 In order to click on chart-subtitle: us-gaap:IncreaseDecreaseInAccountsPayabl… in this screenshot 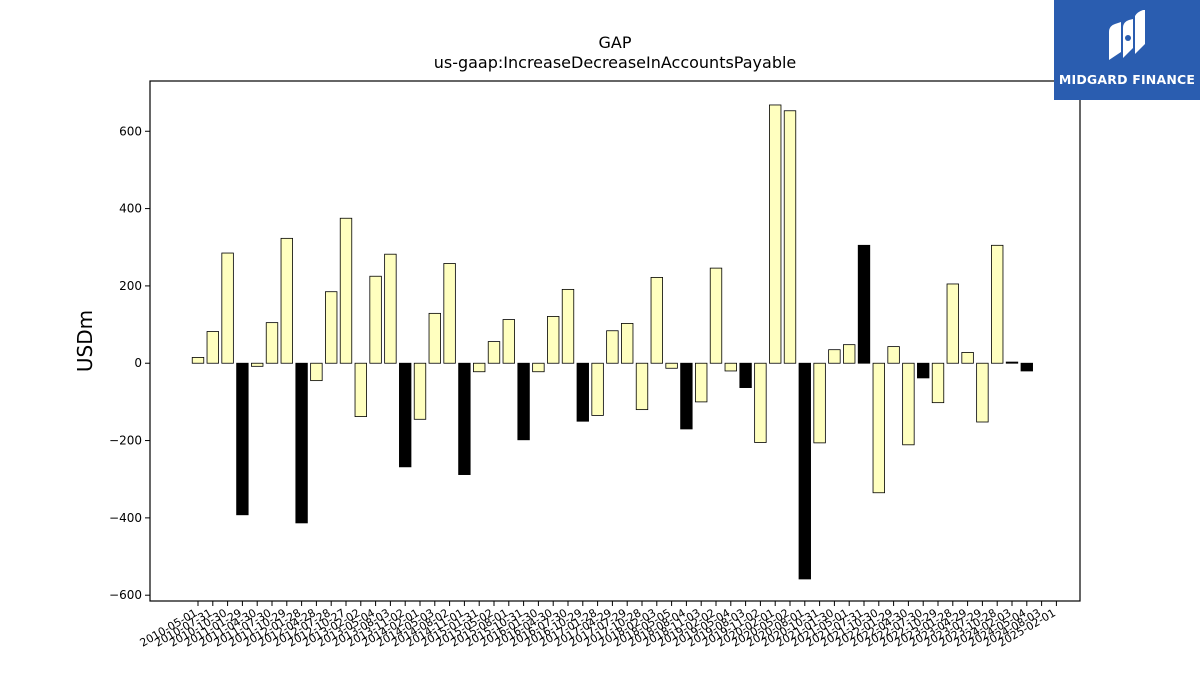, I will do `click(615, 62)`.